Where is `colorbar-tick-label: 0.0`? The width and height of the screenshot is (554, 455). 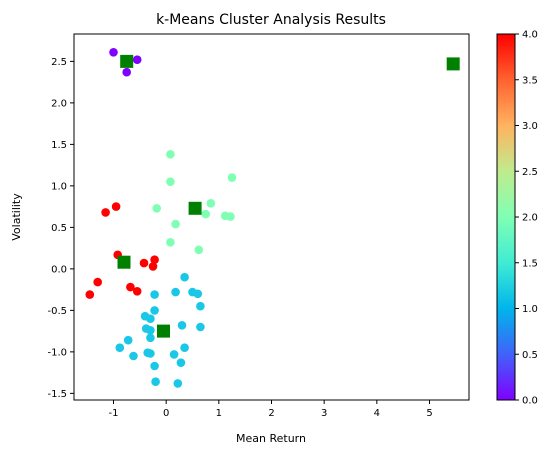 colorbar-tick-label: 0.0 is located at coordinates (530, 401).